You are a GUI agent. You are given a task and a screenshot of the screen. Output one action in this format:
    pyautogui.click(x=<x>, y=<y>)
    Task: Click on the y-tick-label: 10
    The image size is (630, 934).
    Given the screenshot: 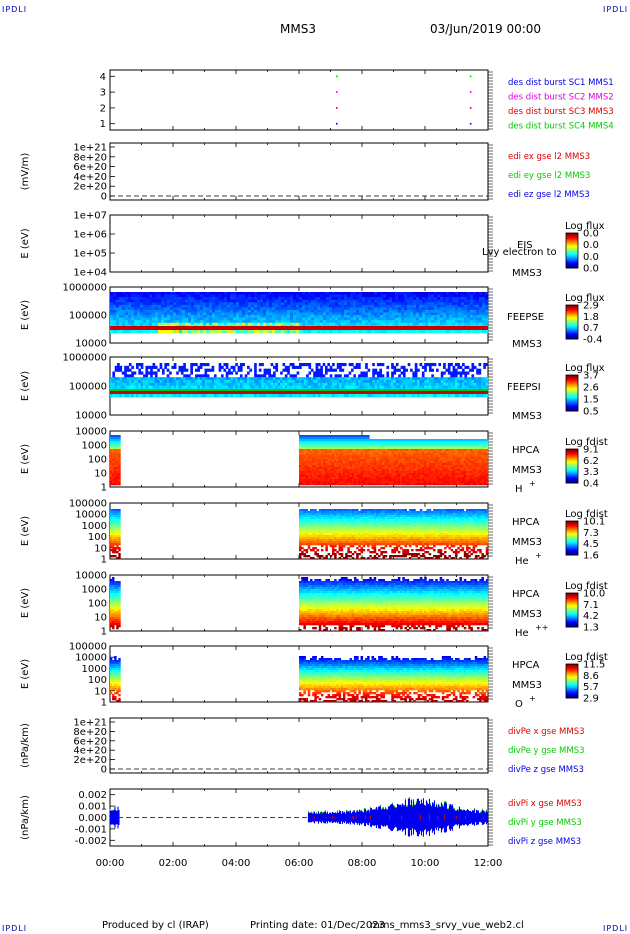 What is the action you would take?
    pyautogui.click(x=100, y=474)
    